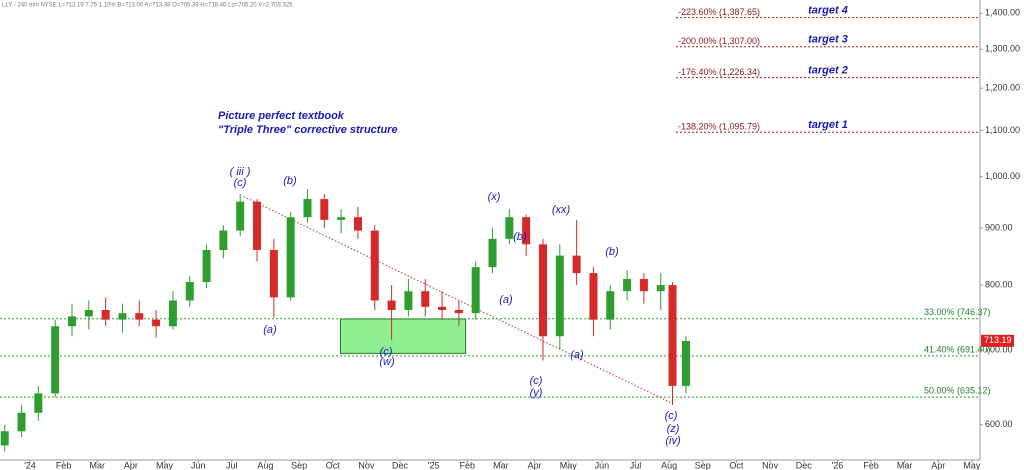 The image size is (1024, 470). Describe the element at coordinates (387, 362) in the screenshot. I see `wave-label: (w)` at that location.